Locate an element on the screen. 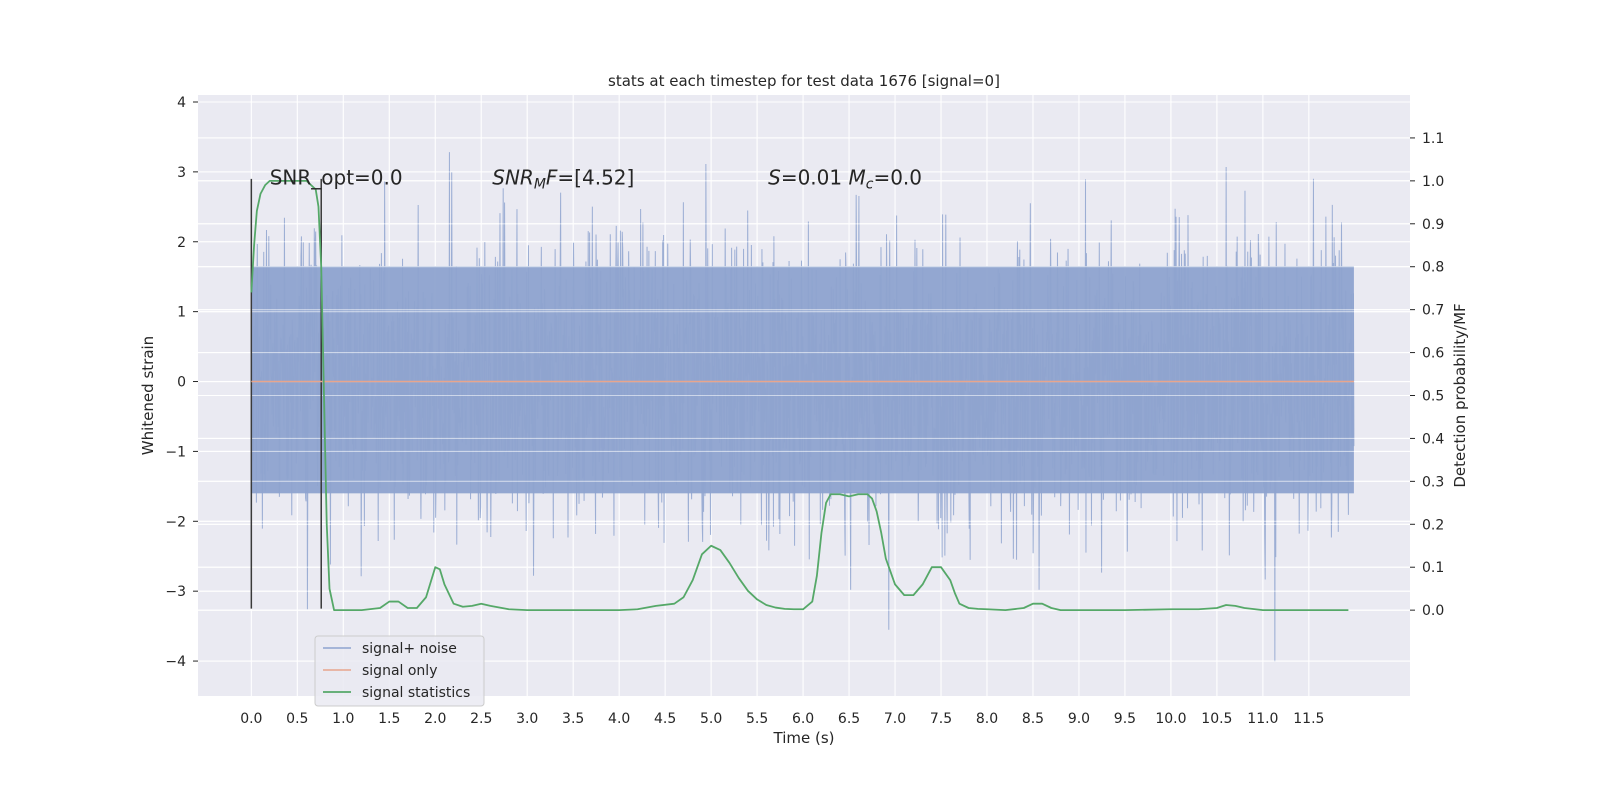  x-tick-label: 8.5 is located at coordinates (1033, 719).